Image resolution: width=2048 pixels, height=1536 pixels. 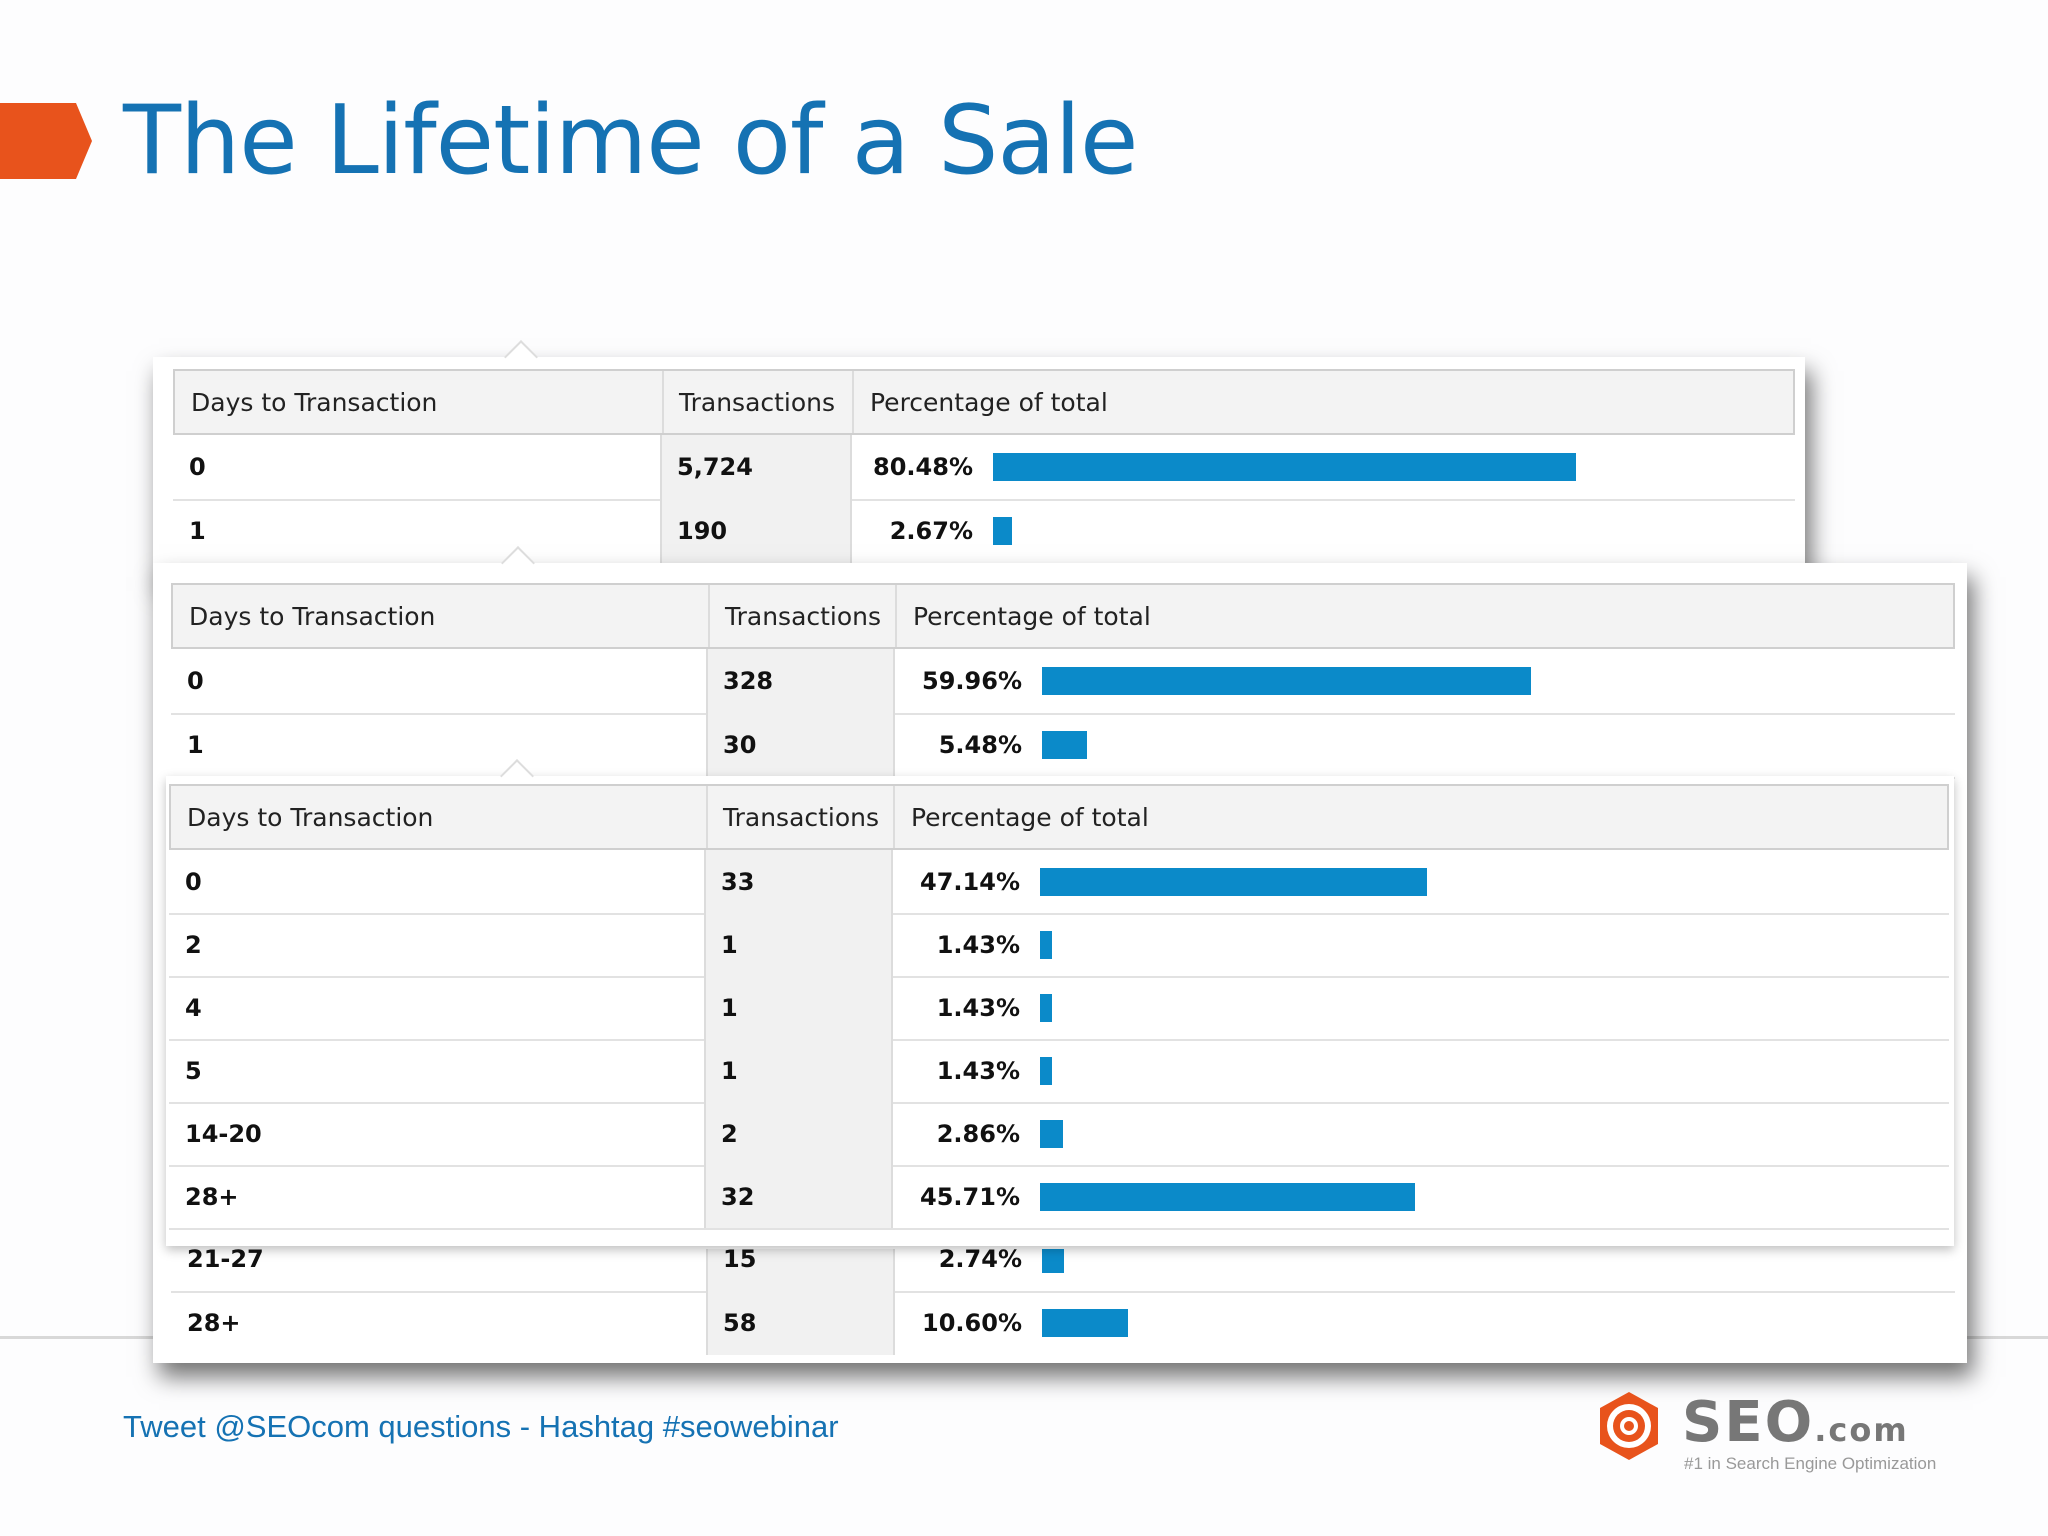 I want to click on table-row: 28+ 58 10.60%, so click(x=1063, y=1323).